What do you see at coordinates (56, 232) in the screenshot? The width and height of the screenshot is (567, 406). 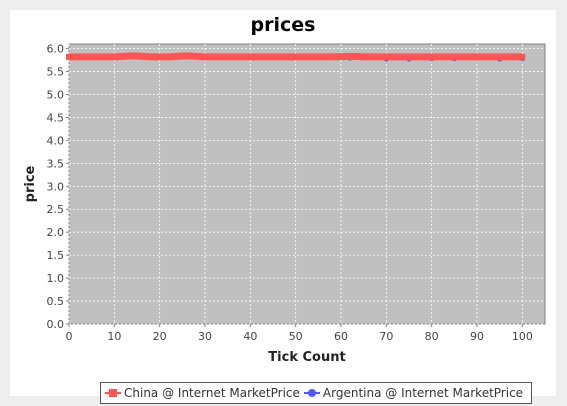 I see `y-tick-label: 2.0` at bounding box center [56, 232].